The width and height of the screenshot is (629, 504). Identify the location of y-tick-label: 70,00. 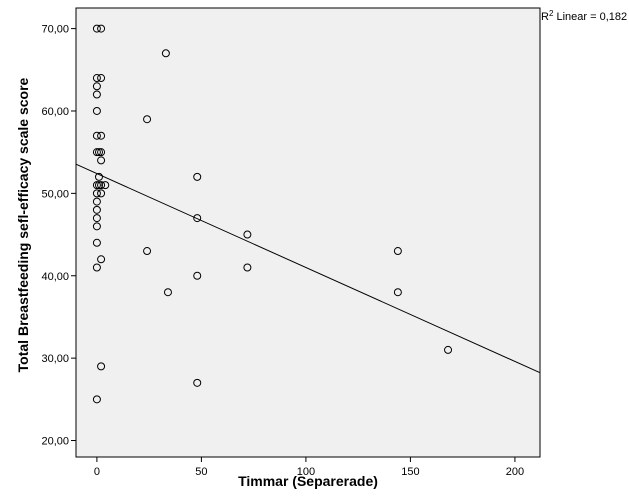
(55, 30).